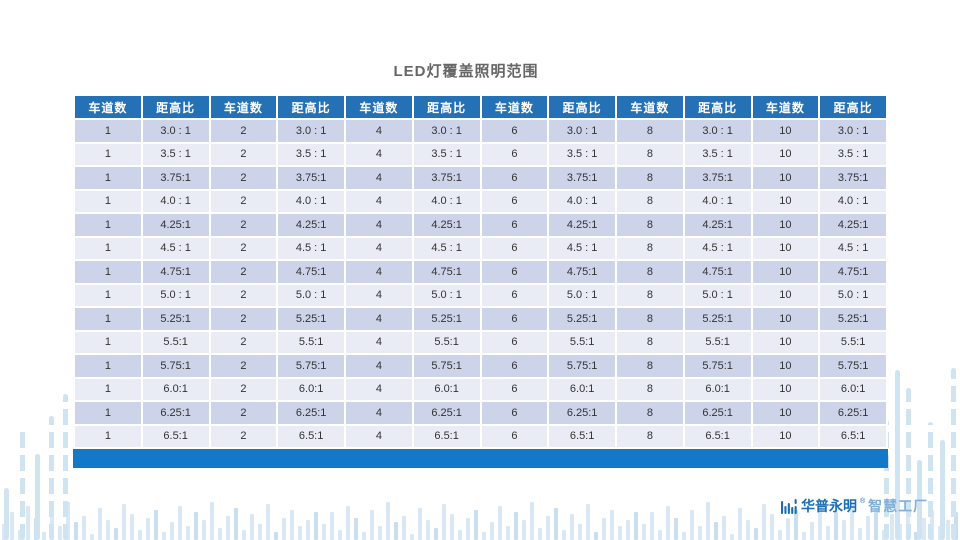 The image size is (960, 540). Describe the element at coordinates (466, 71) in the screenshot. I see `page-title: LED灯覆盖照明范围` at that location.